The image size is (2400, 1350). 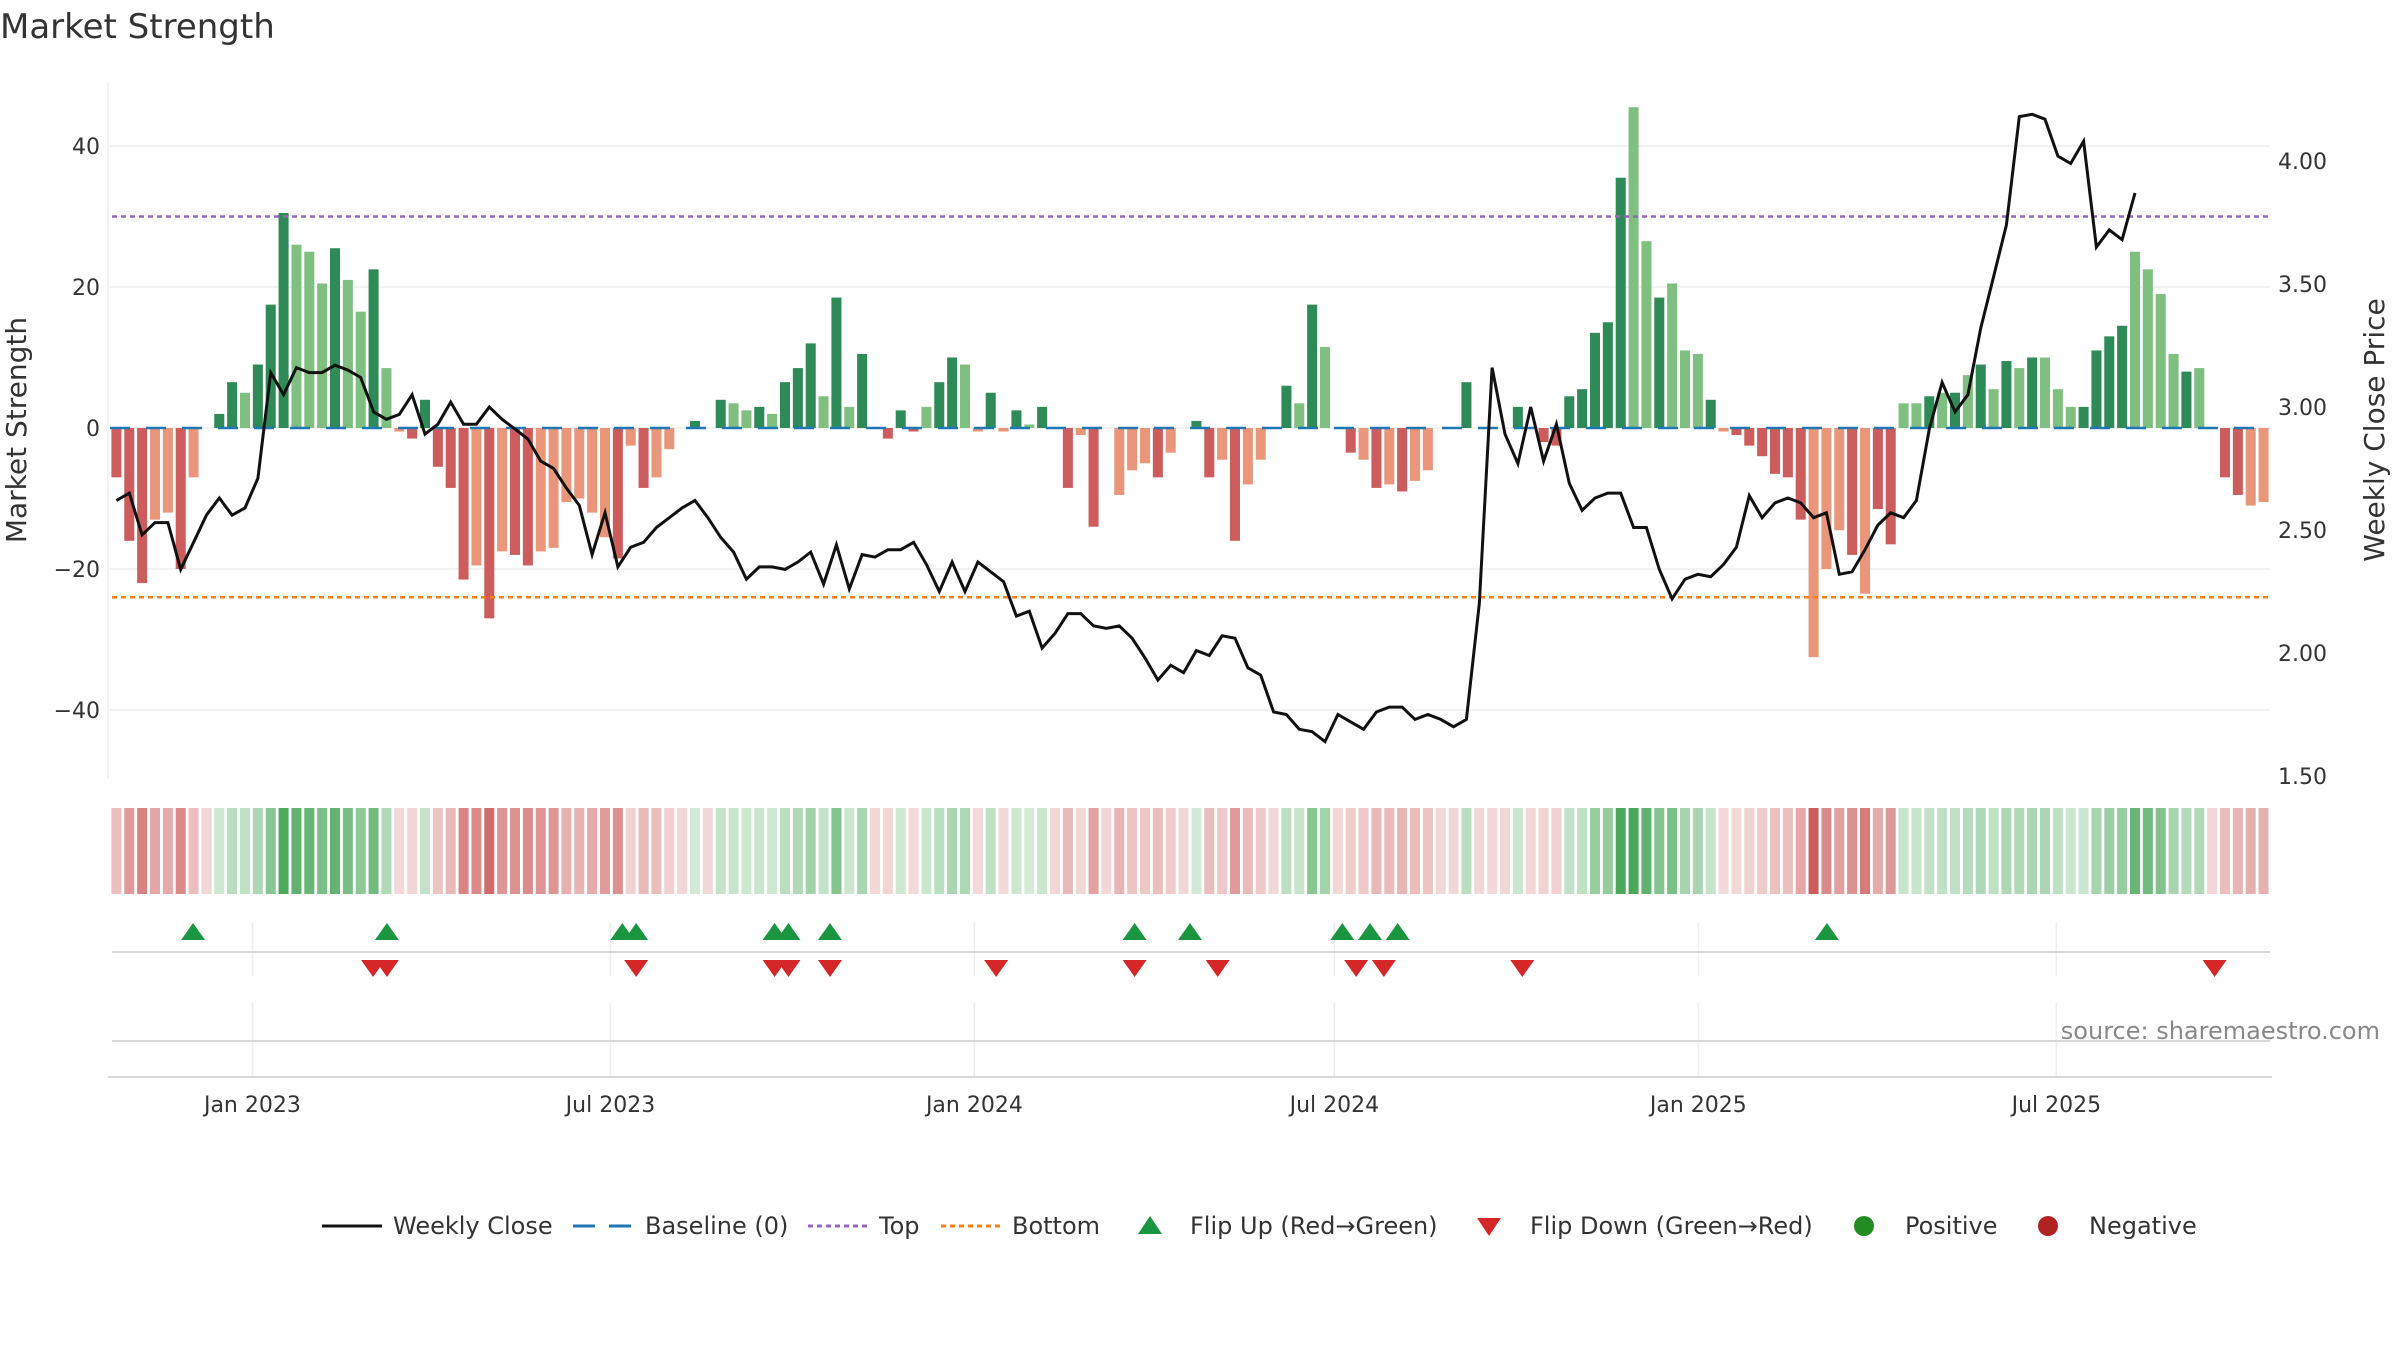 What do you see at coordinates (77, 570) in the screenshot?
I see `left-tick-label: −20` at bounding box center [77, 570].